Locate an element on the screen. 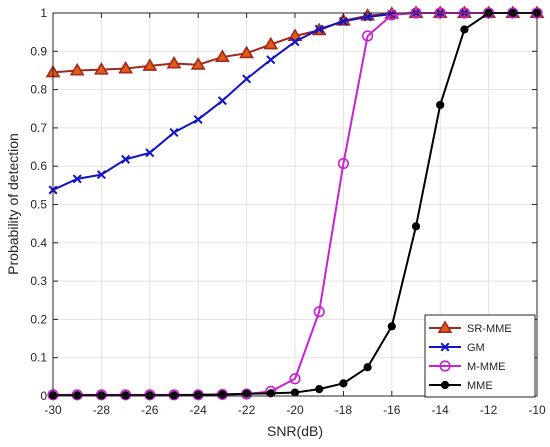 Image resolution: width=550 pixels, height=447 pixels. x-tick-label: -20 is located at coordinates (295, 410).